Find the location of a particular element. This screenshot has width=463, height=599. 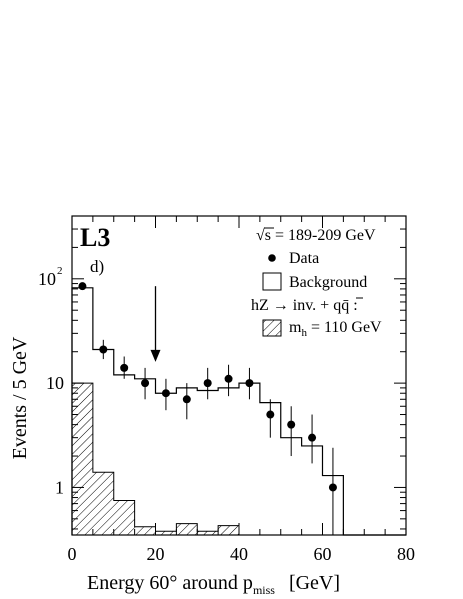

x-axis-label: Energy 60° around pmiss [GeV] is located at coordinates (213, 584).